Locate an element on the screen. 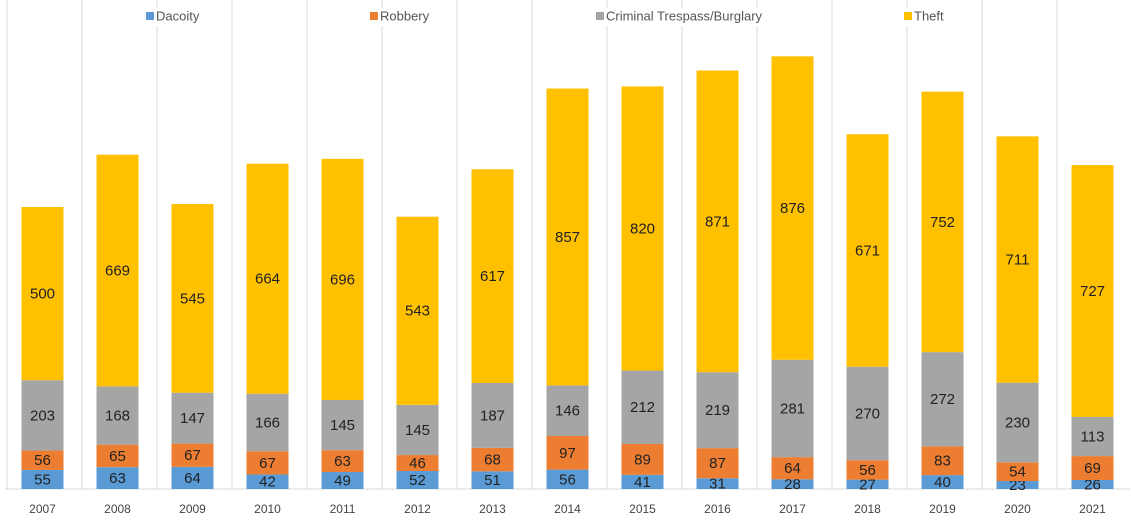 This screenshot has width=1131, height=522. data-label: 857 is located at coordinates (567, 237).